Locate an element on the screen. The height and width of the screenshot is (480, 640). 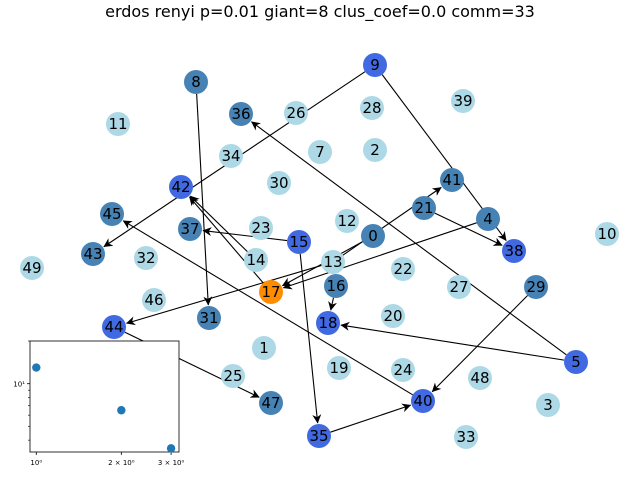
node-label-16: 16 is located at coordinates (335, 286).